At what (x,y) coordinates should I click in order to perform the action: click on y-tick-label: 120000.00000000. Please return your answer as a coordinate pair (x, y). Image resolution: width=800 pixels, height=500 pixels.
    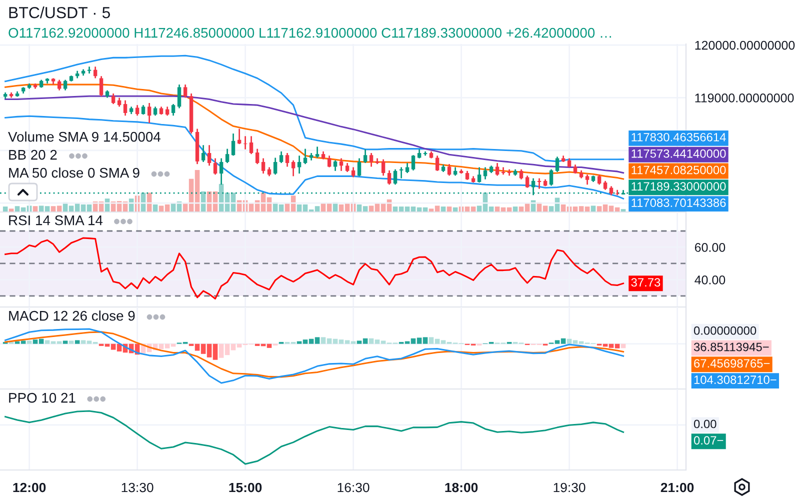
    Looking at the image, I should click on (745, 45).